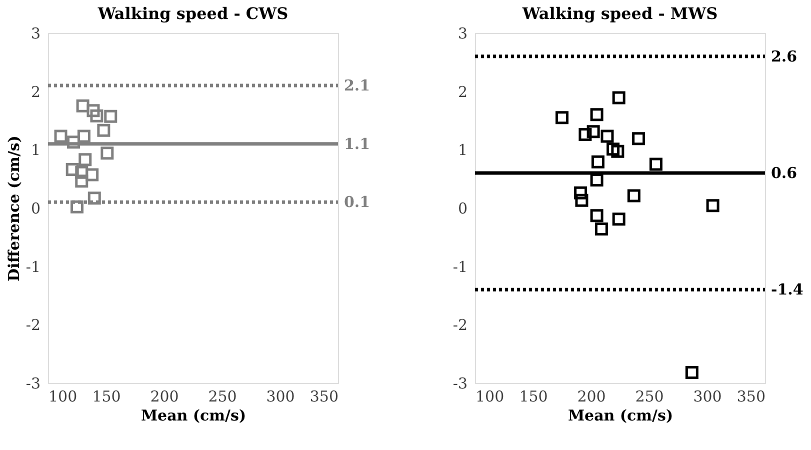 The image size is (811, 450). What do you see at coordinates (13, 209) in the screenshot?
I see `y-axis-title: Difference (cm/s)` at bounding box center [13, 209].